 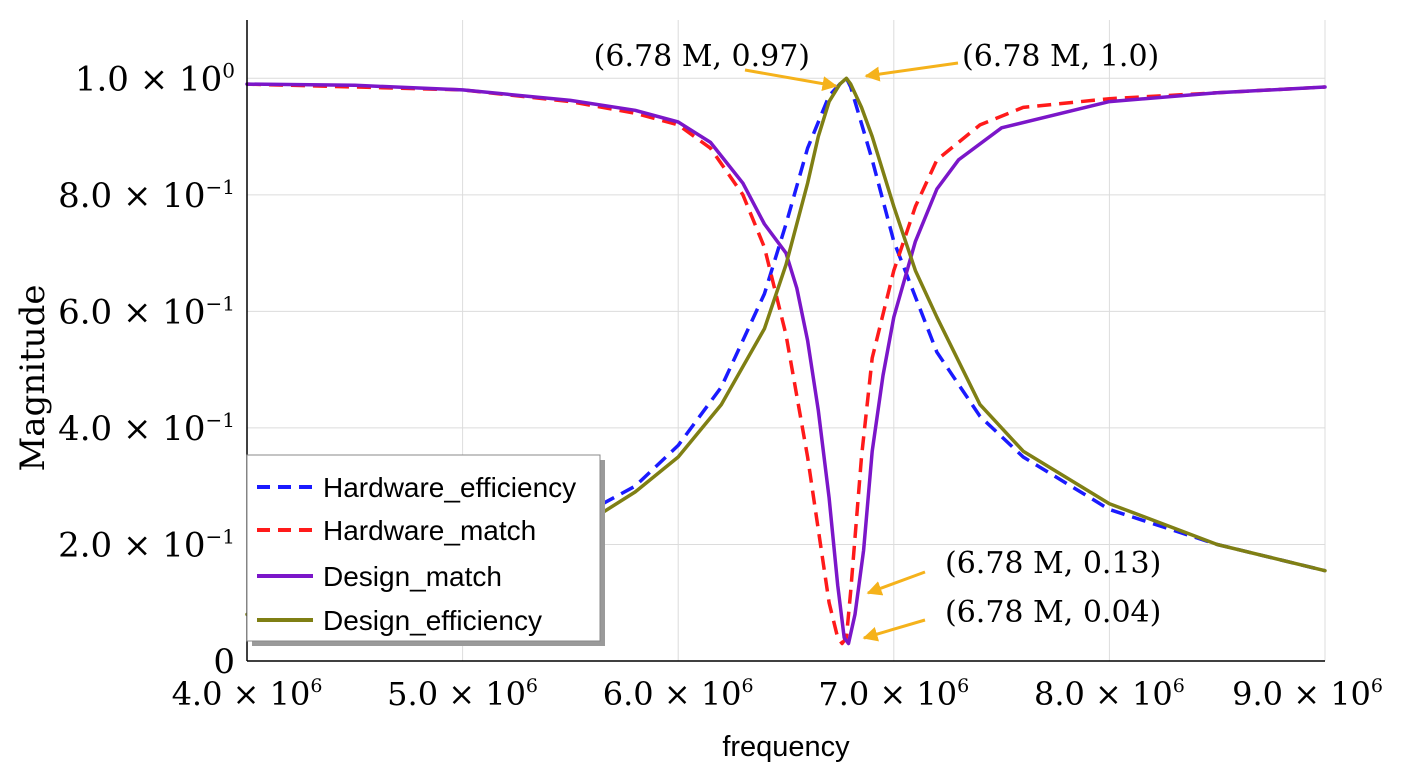 What do you see at coordinates (1060, 56) in the screenshot?
I see `annotation-label: (6.78 M, 1.0)` at bounding box center [1060, 56].